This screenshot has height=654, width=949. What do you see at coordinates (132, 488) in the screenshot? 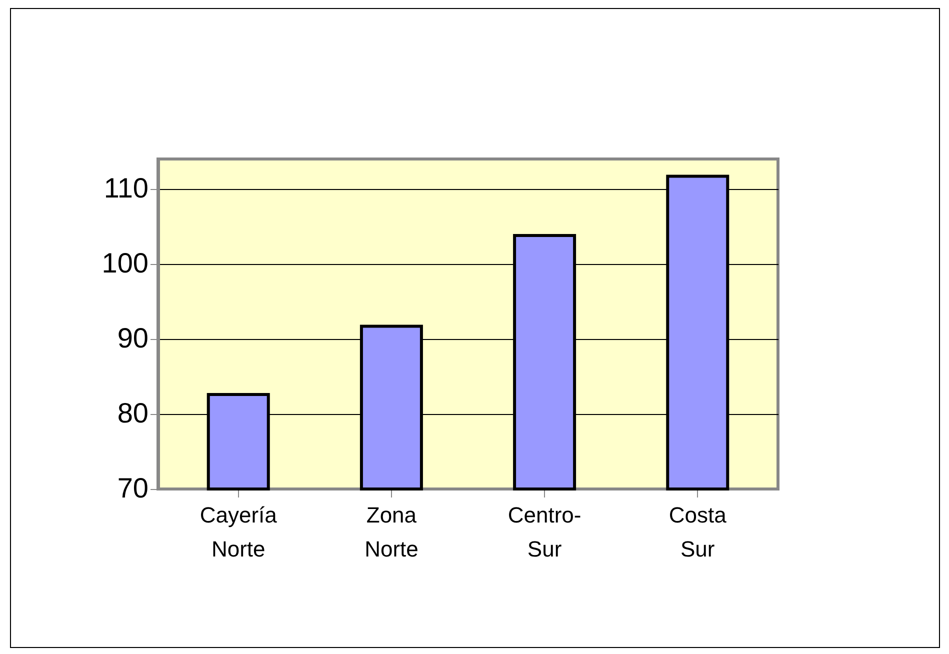
I see `y-tick-label: 70` at bounding box center [132, 488].